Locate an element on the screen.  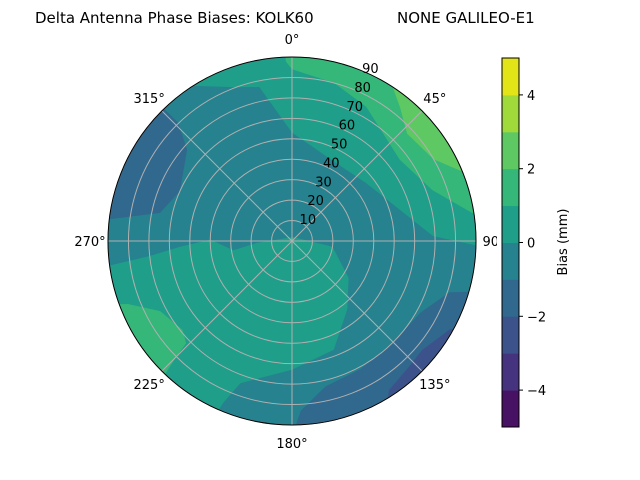
chart-title-right: NONE GALILEO-E1 is located at coordinates (466, 18).